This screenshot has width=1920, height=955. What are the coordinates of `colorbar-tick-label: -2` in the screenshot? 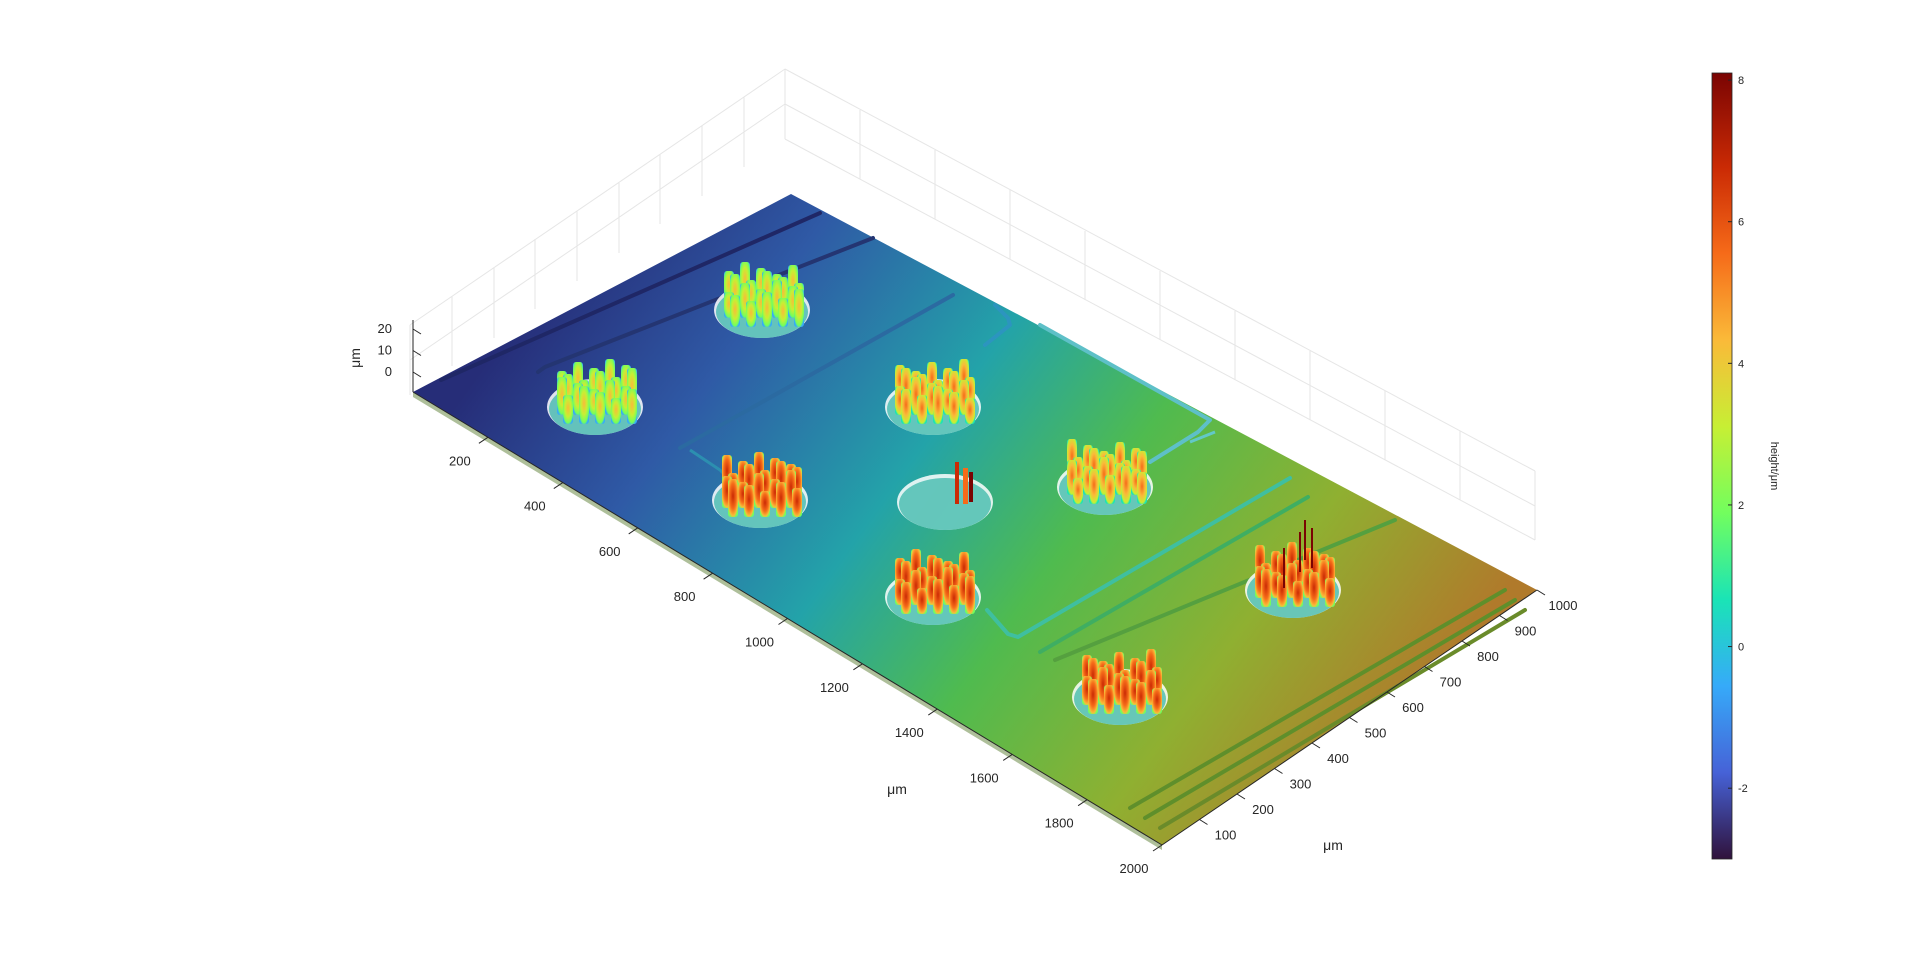 It's located at (1743, 789).